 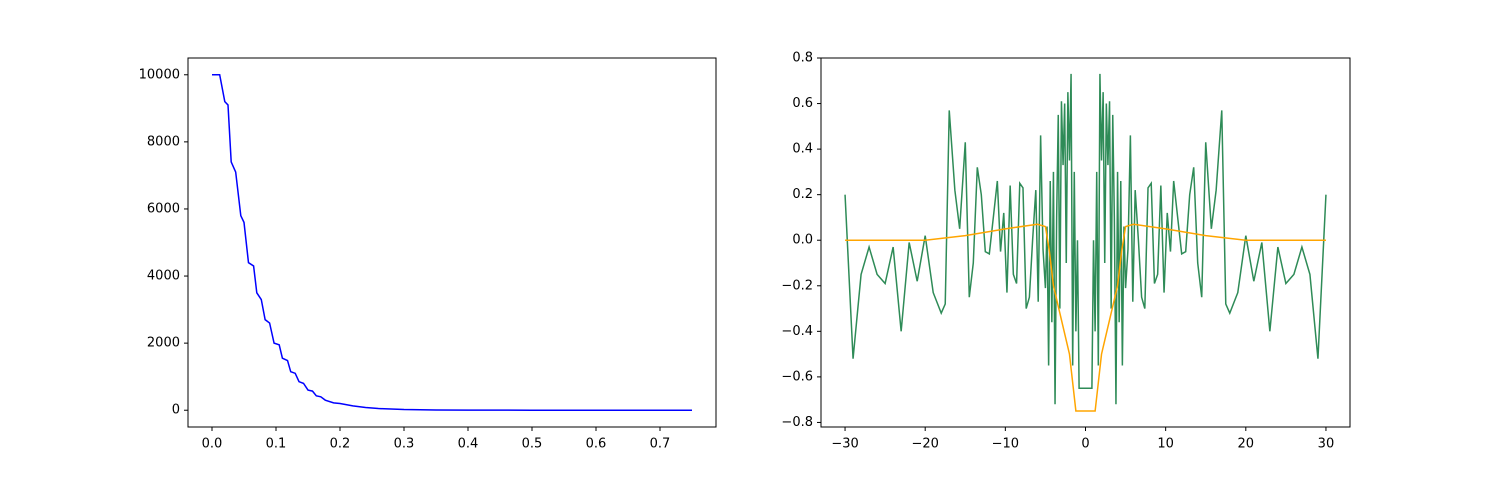 I want to click on y-tick-label: 2000, so click(x=163, y=343).